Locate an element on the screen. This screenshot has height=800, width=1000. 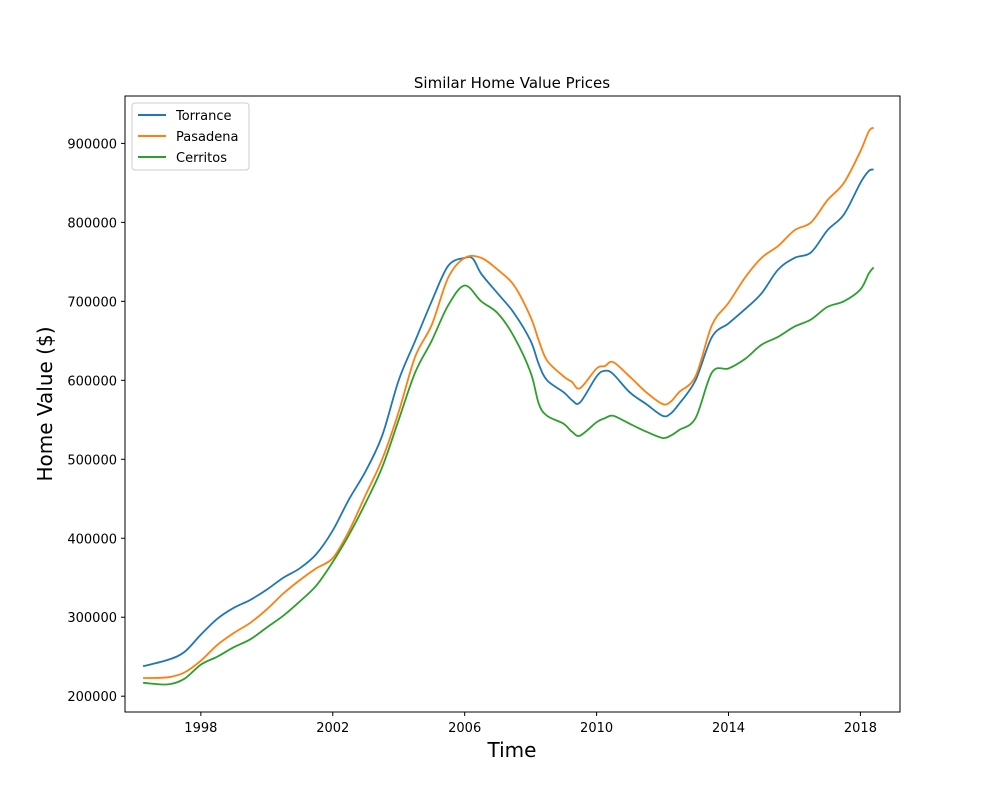
legend-box is located at coordinates (190, 136).